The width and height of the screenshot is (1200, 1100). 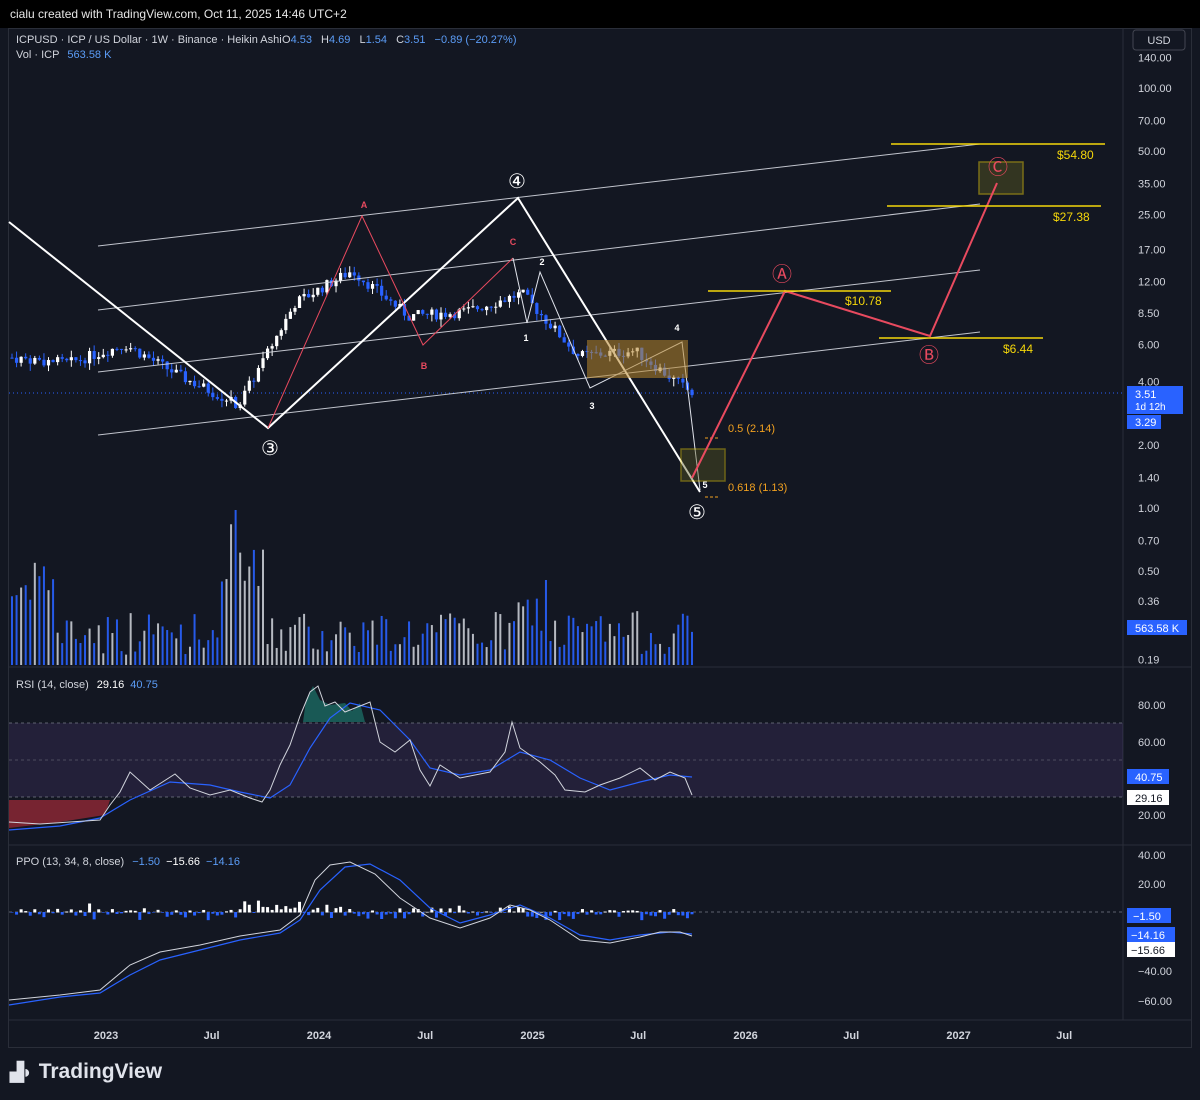 What do you see at coordinates (745, 1036) in the screenshot?
I see `time-axis-tick: 2026` at bounding box center [745, 1036].